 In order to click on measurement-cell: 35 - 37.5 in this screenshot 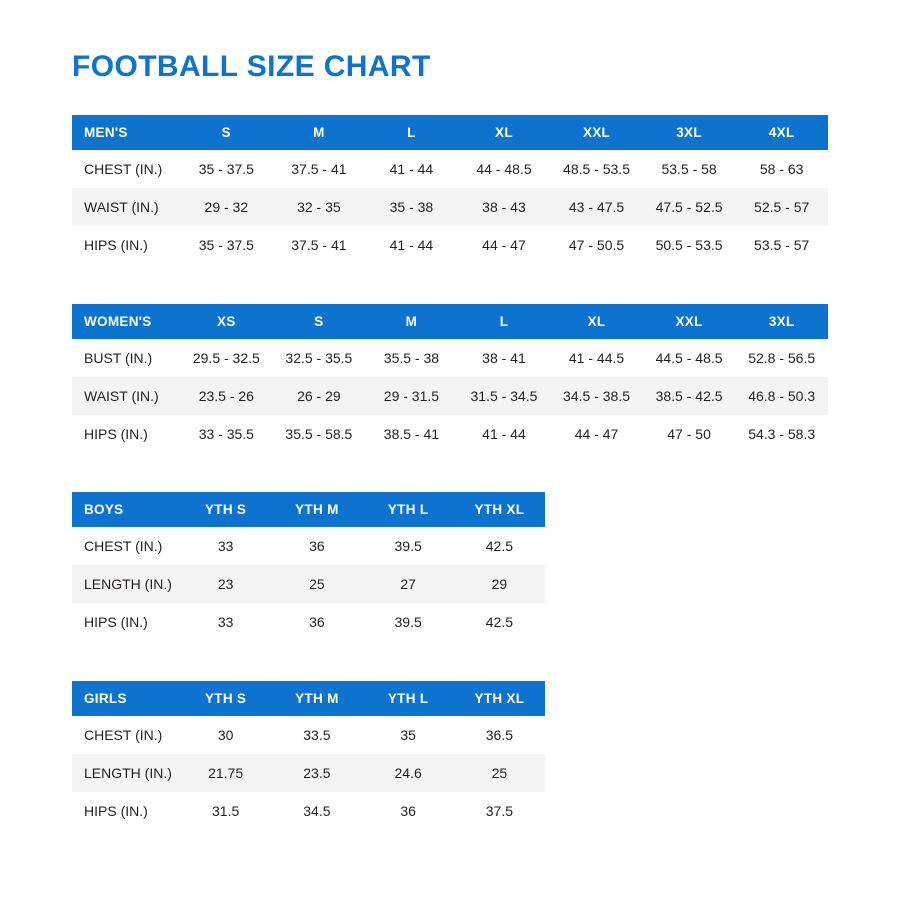, I will do `click(226, 169)`.